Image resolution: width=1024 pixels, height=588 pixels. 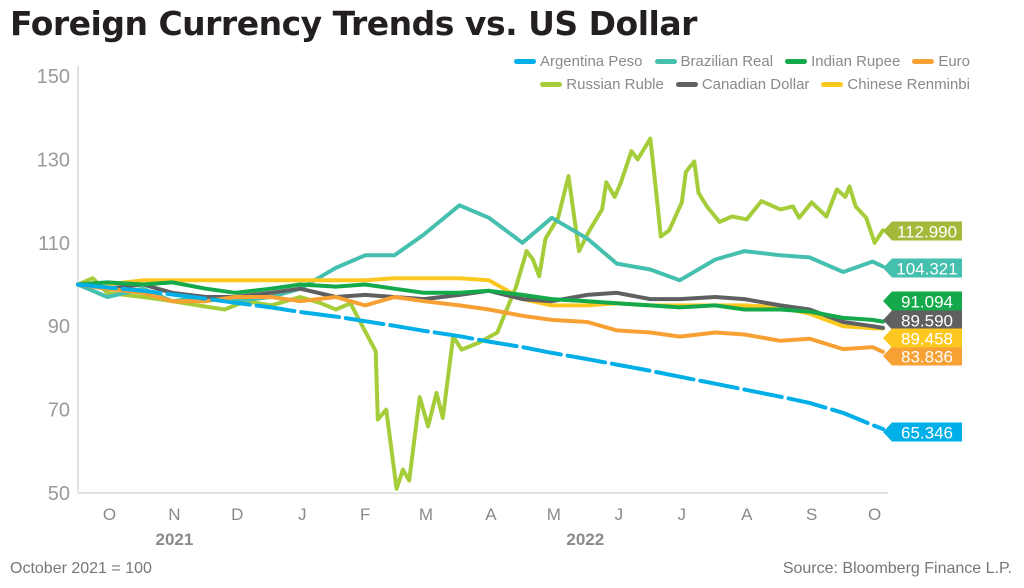 I want to click on year-label: 2021, so click(x=175, y=539).